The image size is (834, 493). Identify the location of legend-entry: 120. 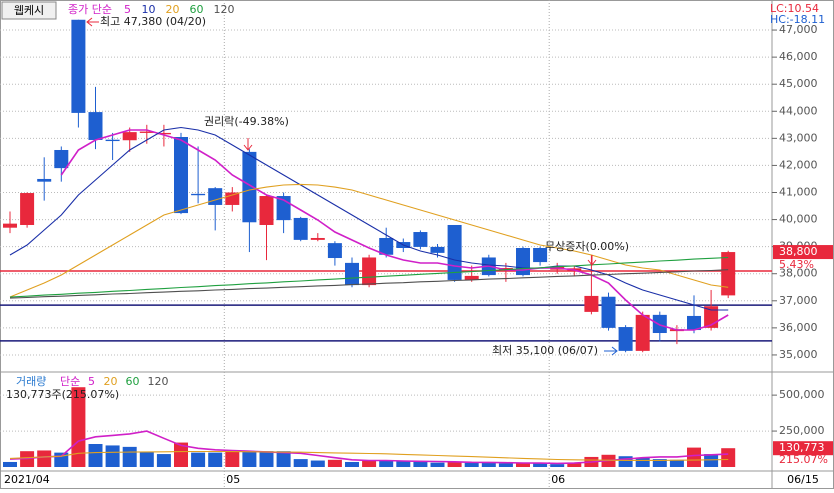
(224, 9).